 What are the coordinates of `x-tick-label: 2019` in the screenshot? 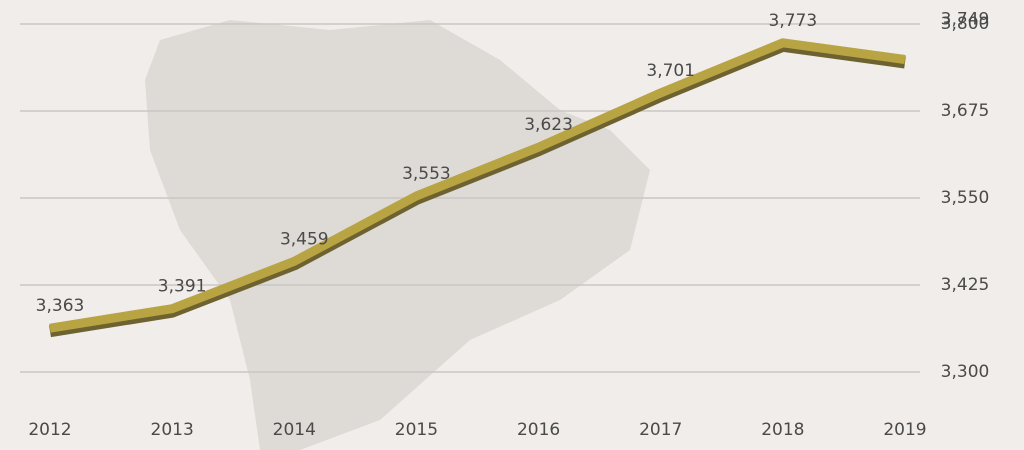 It's located at (904, 430).